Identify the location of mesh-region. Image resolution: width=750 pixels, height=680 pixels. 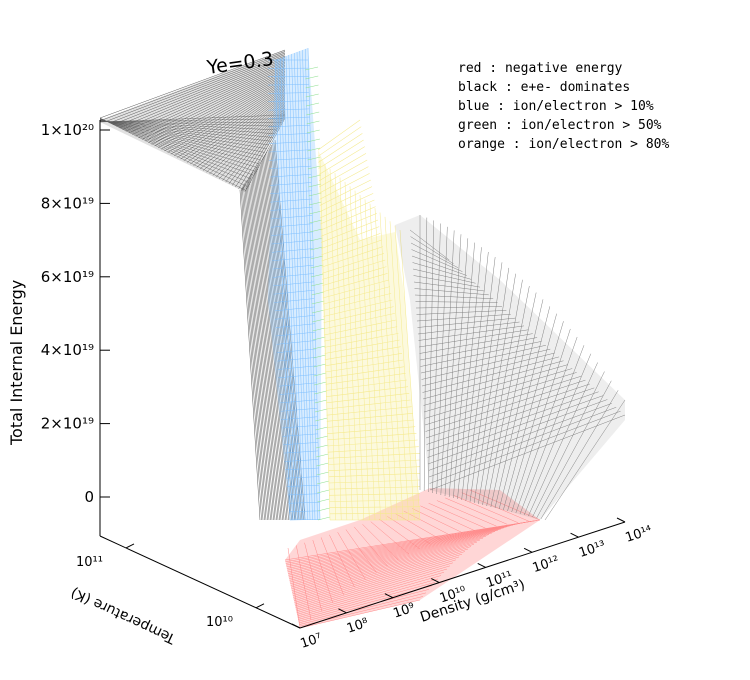
(192, 121).